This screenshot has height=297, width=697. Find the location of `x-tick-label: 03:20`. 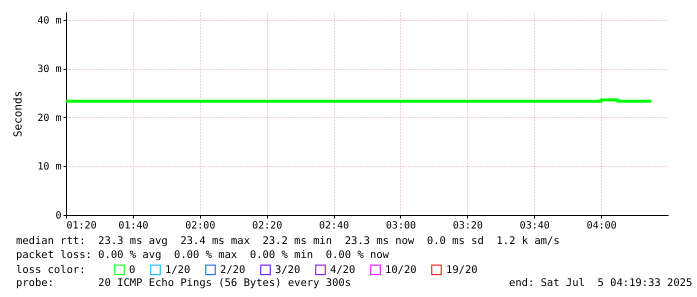

x-tick-label: 03:20 is located at coordinates (467, 226).